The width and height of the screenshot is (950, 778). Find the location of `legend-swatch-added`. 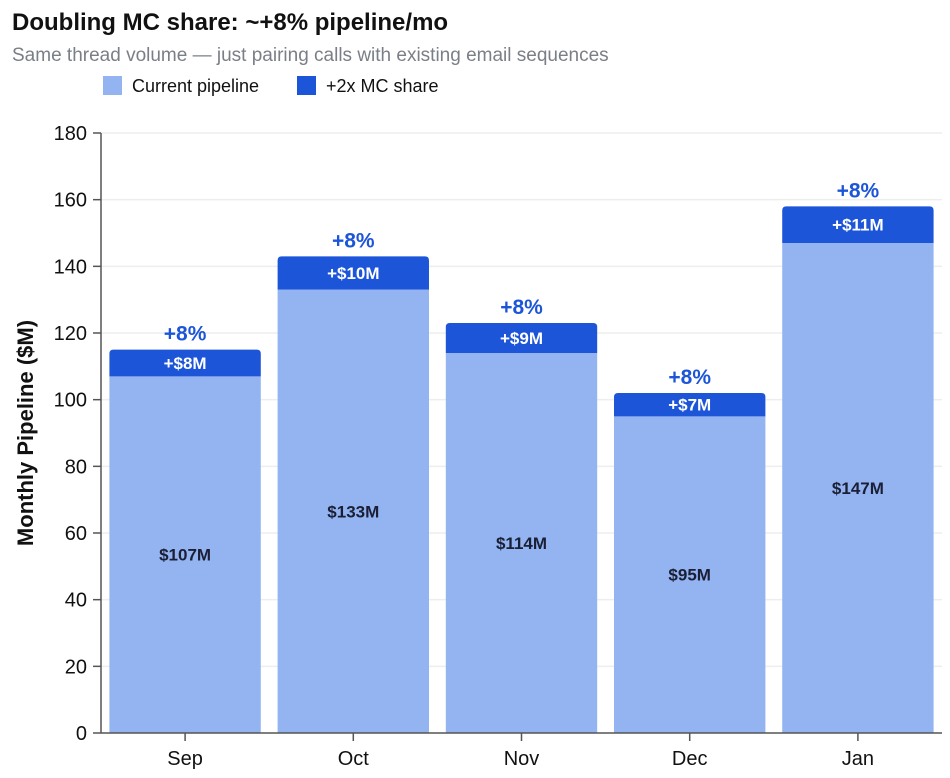

legend-swatch-added is located at coordinates (306, 85).